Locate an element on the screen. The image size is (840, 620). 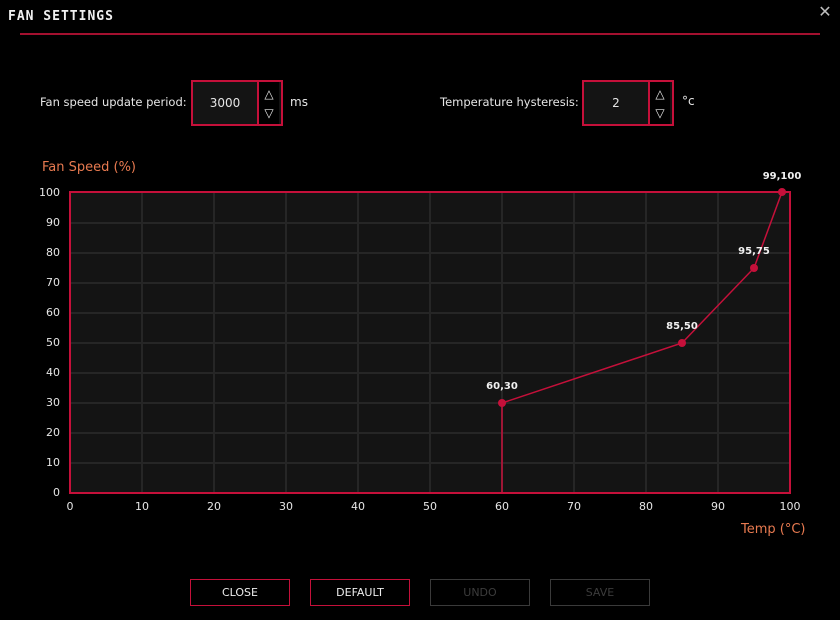
x-tick: 20 is located at coordinates (214, 506).